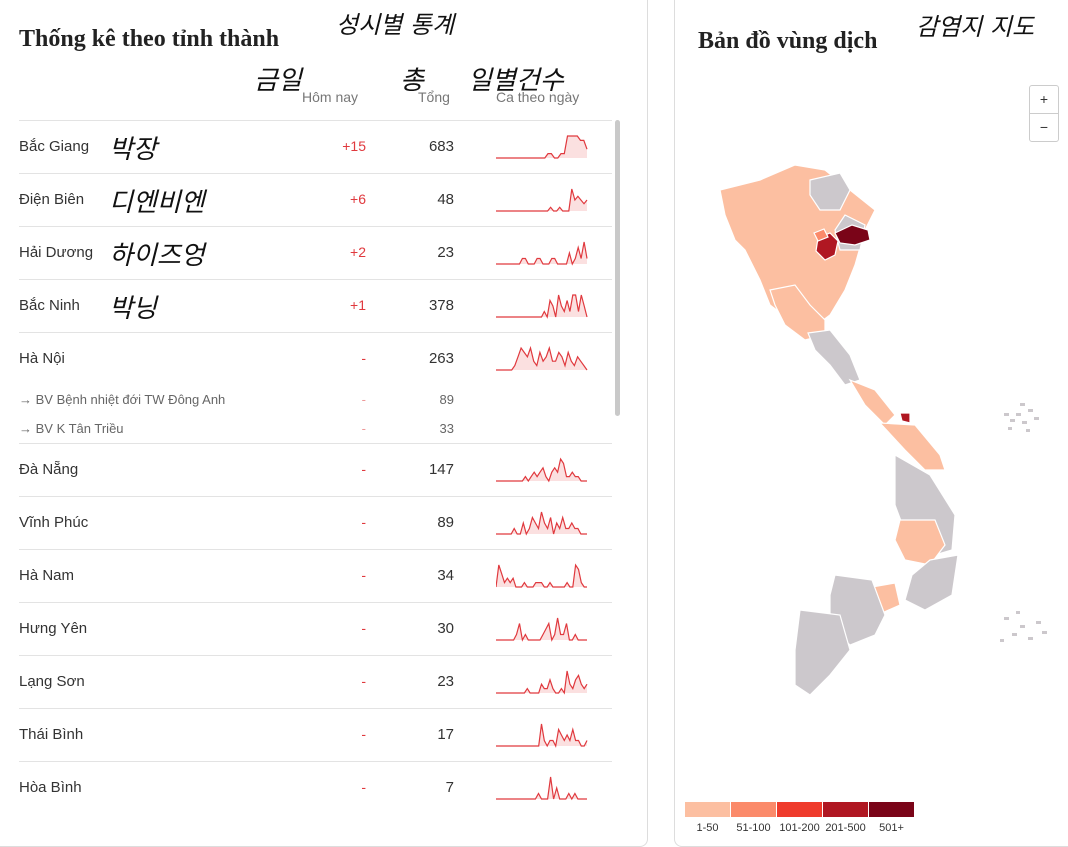 This screenshot has width=1068, height=847. Describe the element at coordinates (1044, 127) in the screenshot. I see `zoom-out-button: −` at that location.